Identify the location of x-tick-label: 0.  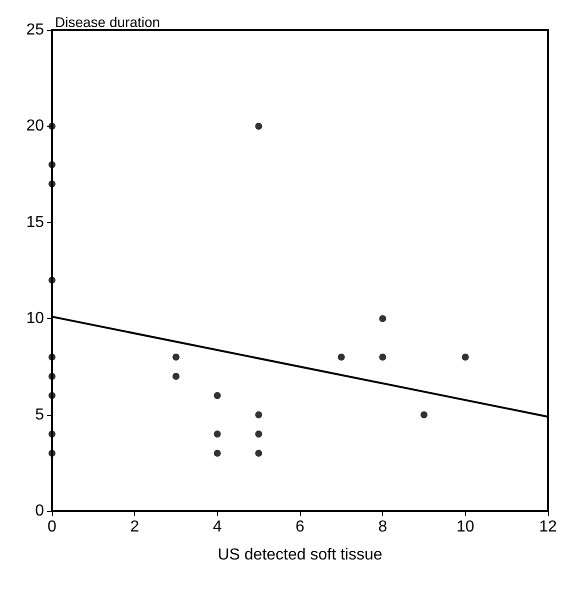
(52, 527).